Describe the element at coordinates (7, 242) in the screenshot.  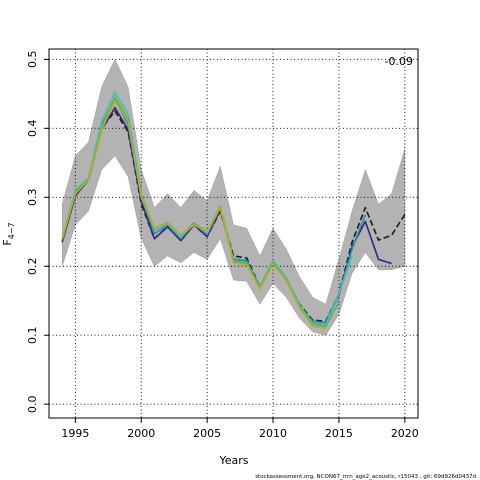
I see `y-axis-title-main: F` at that location.